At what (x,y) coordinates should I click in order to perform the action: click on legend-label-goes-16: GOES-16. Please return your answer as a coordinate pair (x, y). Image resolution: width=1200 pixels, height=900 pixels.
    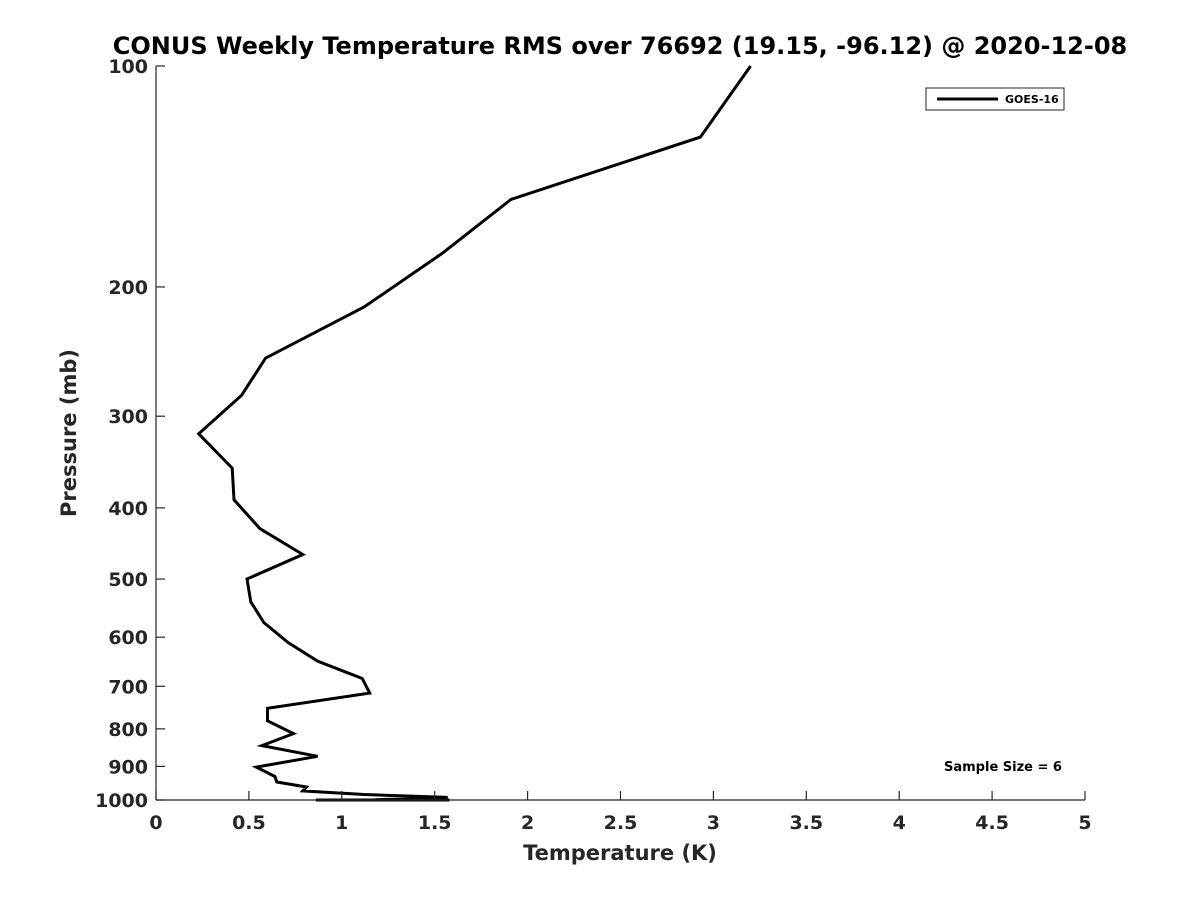
    Looking at the image, I should click on (1032, 99).